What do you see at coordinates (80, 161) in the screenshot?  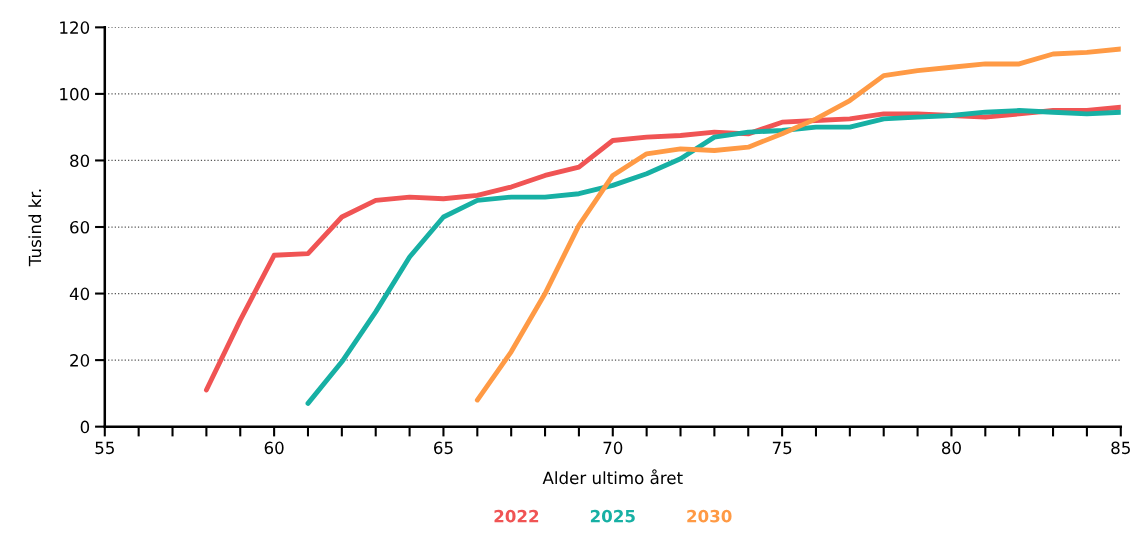 I see `y-tick-label: 80` at bounding box center [80, 161].